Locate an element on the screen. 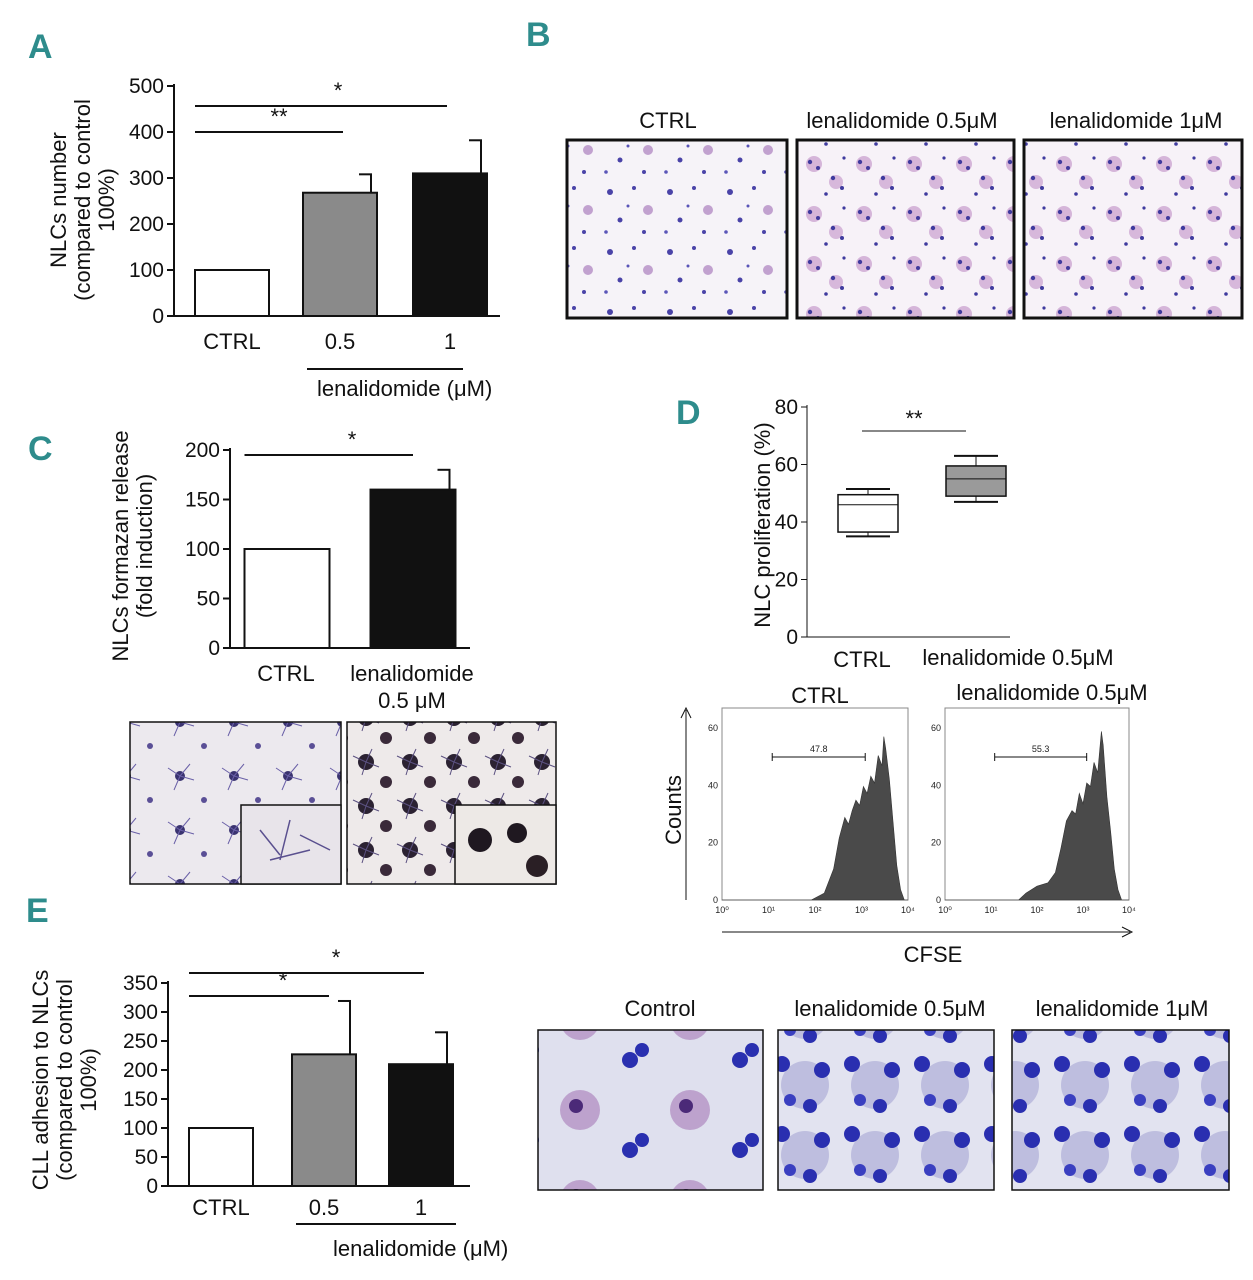  panel-e-ytick-label: 100 is located at coordinates (140, 1128).